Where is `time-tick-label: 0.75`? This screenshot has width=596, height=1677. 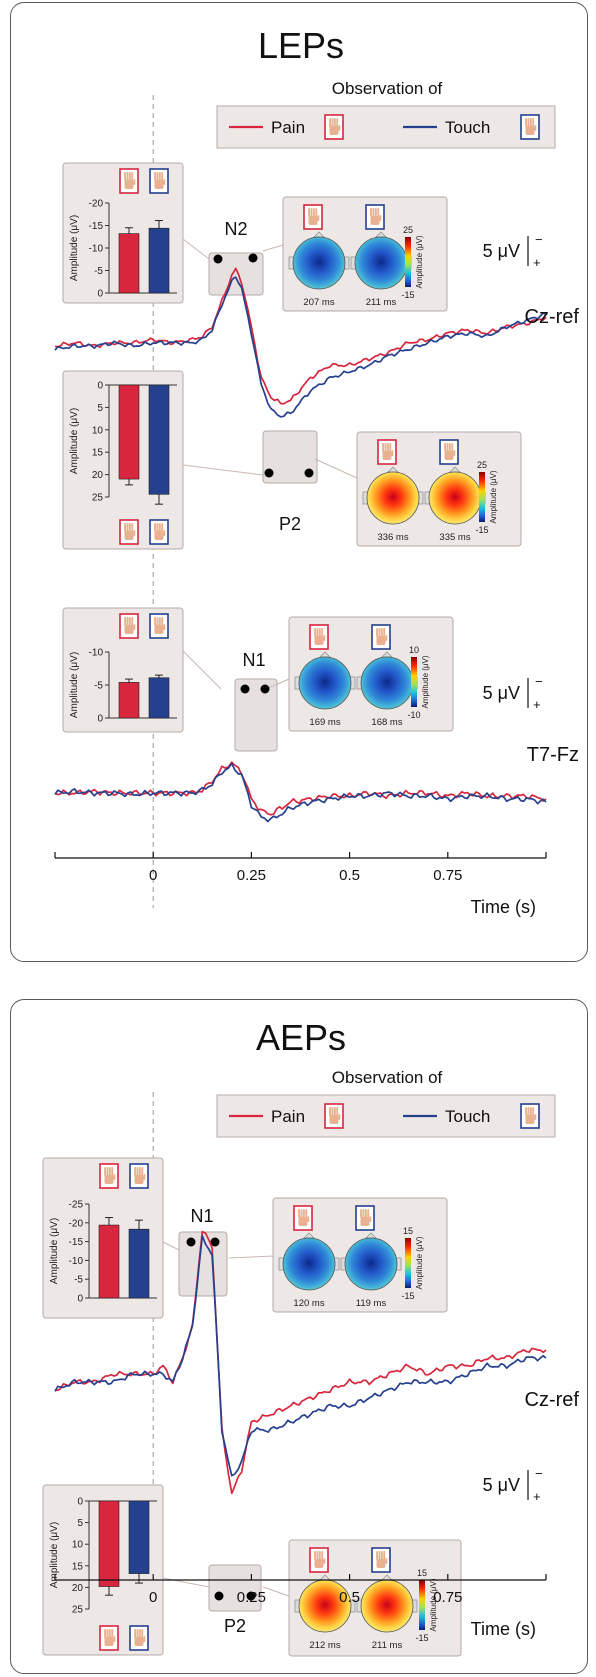
time-tick-label: 0.75 is located at coordinates (447, 1597).